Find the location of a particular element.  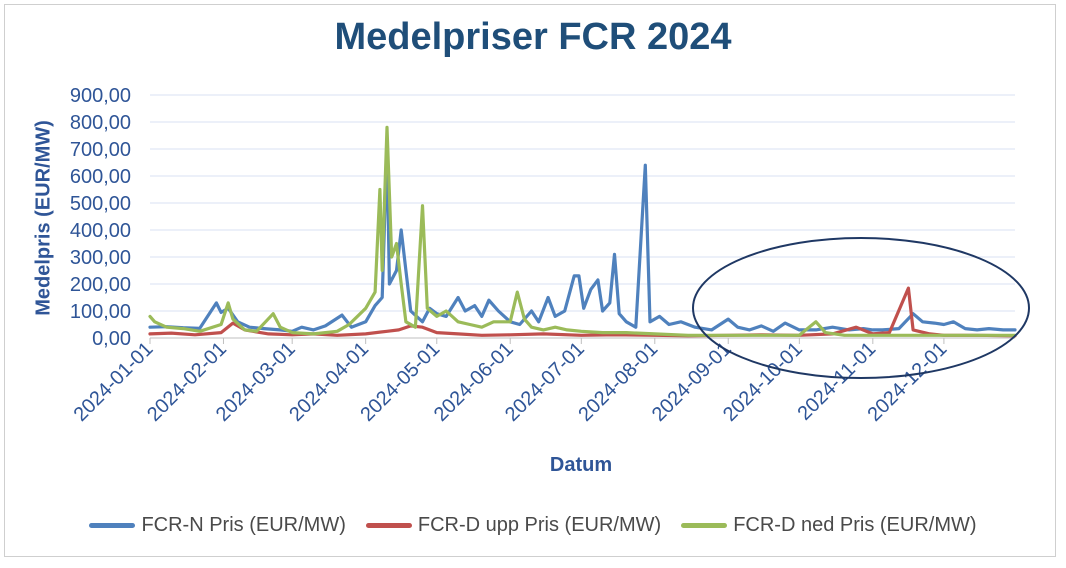

highlight-ellipse is located at coordinates (861, 308).